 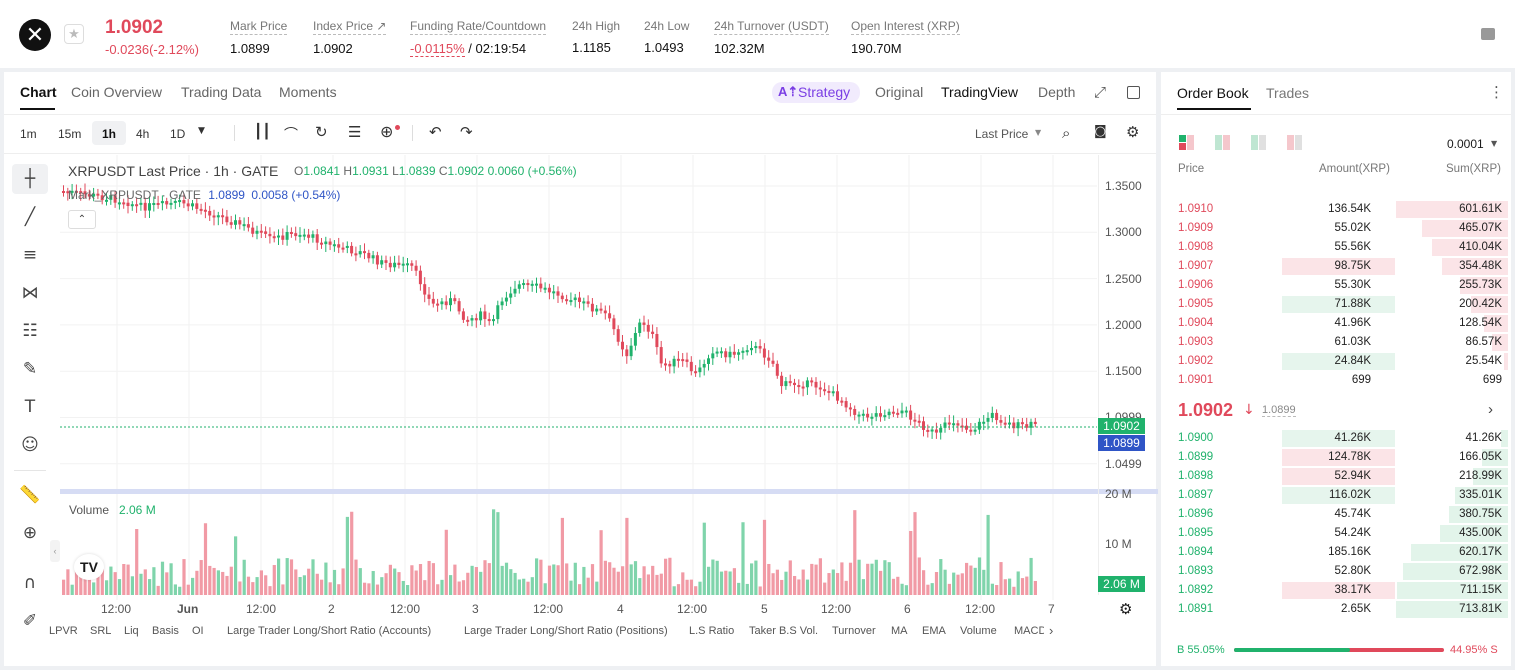 I want to click on chart-settings-icon: ⚙, so click(x=1126, y=609).